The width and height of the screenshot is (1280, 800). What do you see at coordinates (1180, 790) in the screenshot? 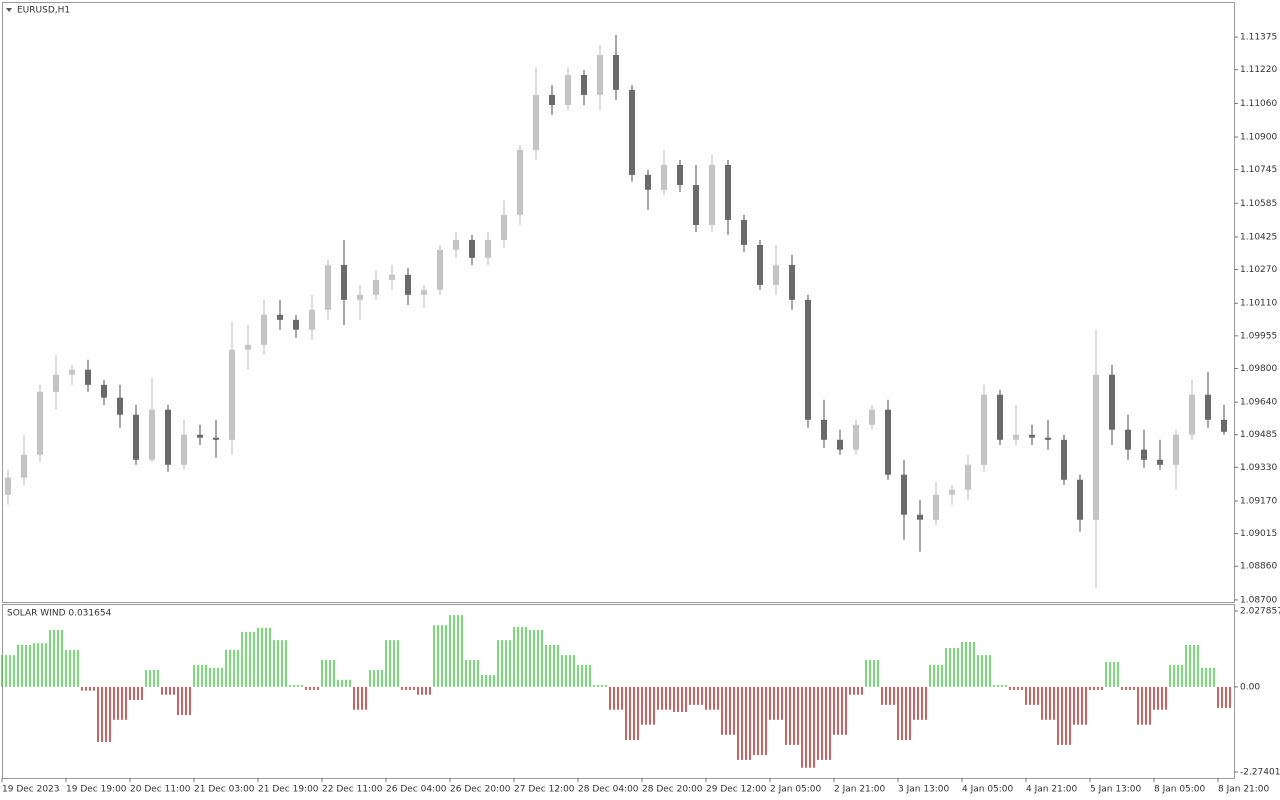
I see `x-tick-label: 8 Jan 05:00` at bounding box center [1180, 790].